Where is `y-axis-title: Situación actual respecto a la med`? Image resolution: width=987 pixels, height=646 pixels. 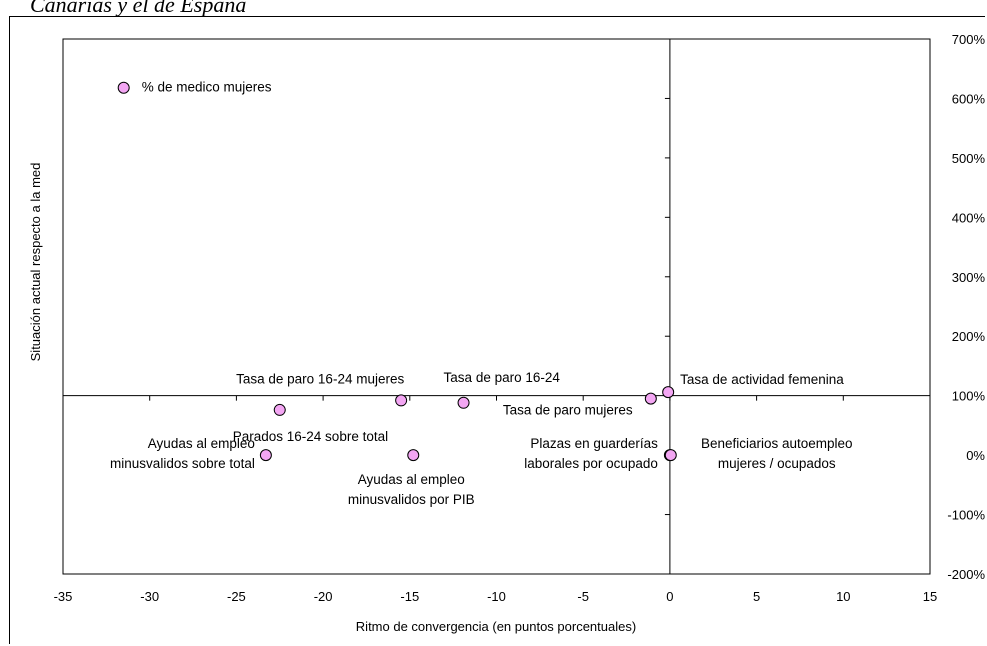 y-axis-title: Situación actual respecto a la med is located at coordinates (35, 262).